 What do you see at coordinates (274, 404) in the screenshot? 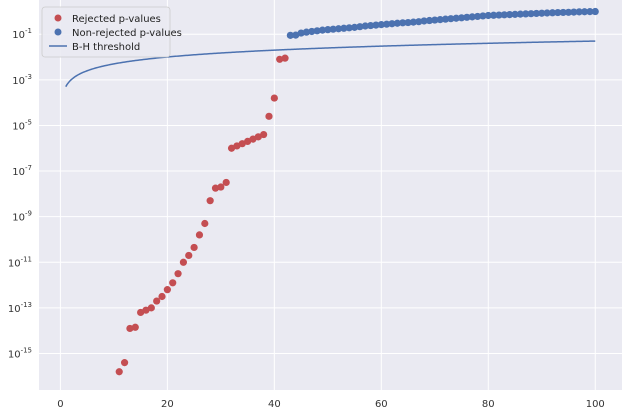
I see `x-tick-label: 40` at bounding box center [274, 404].